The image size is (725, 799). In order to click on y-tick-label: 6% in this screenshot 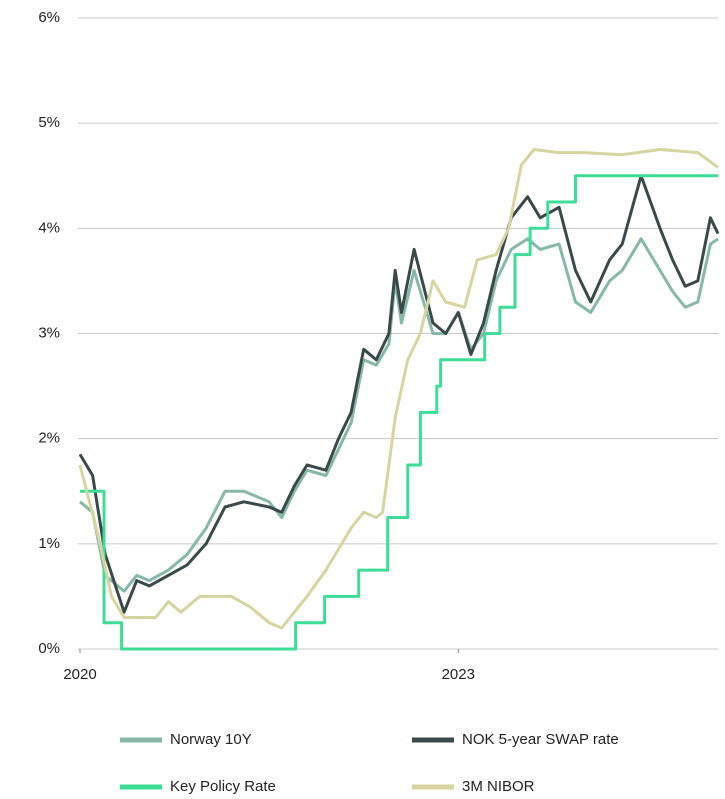, I will do `click(49, 17)`.